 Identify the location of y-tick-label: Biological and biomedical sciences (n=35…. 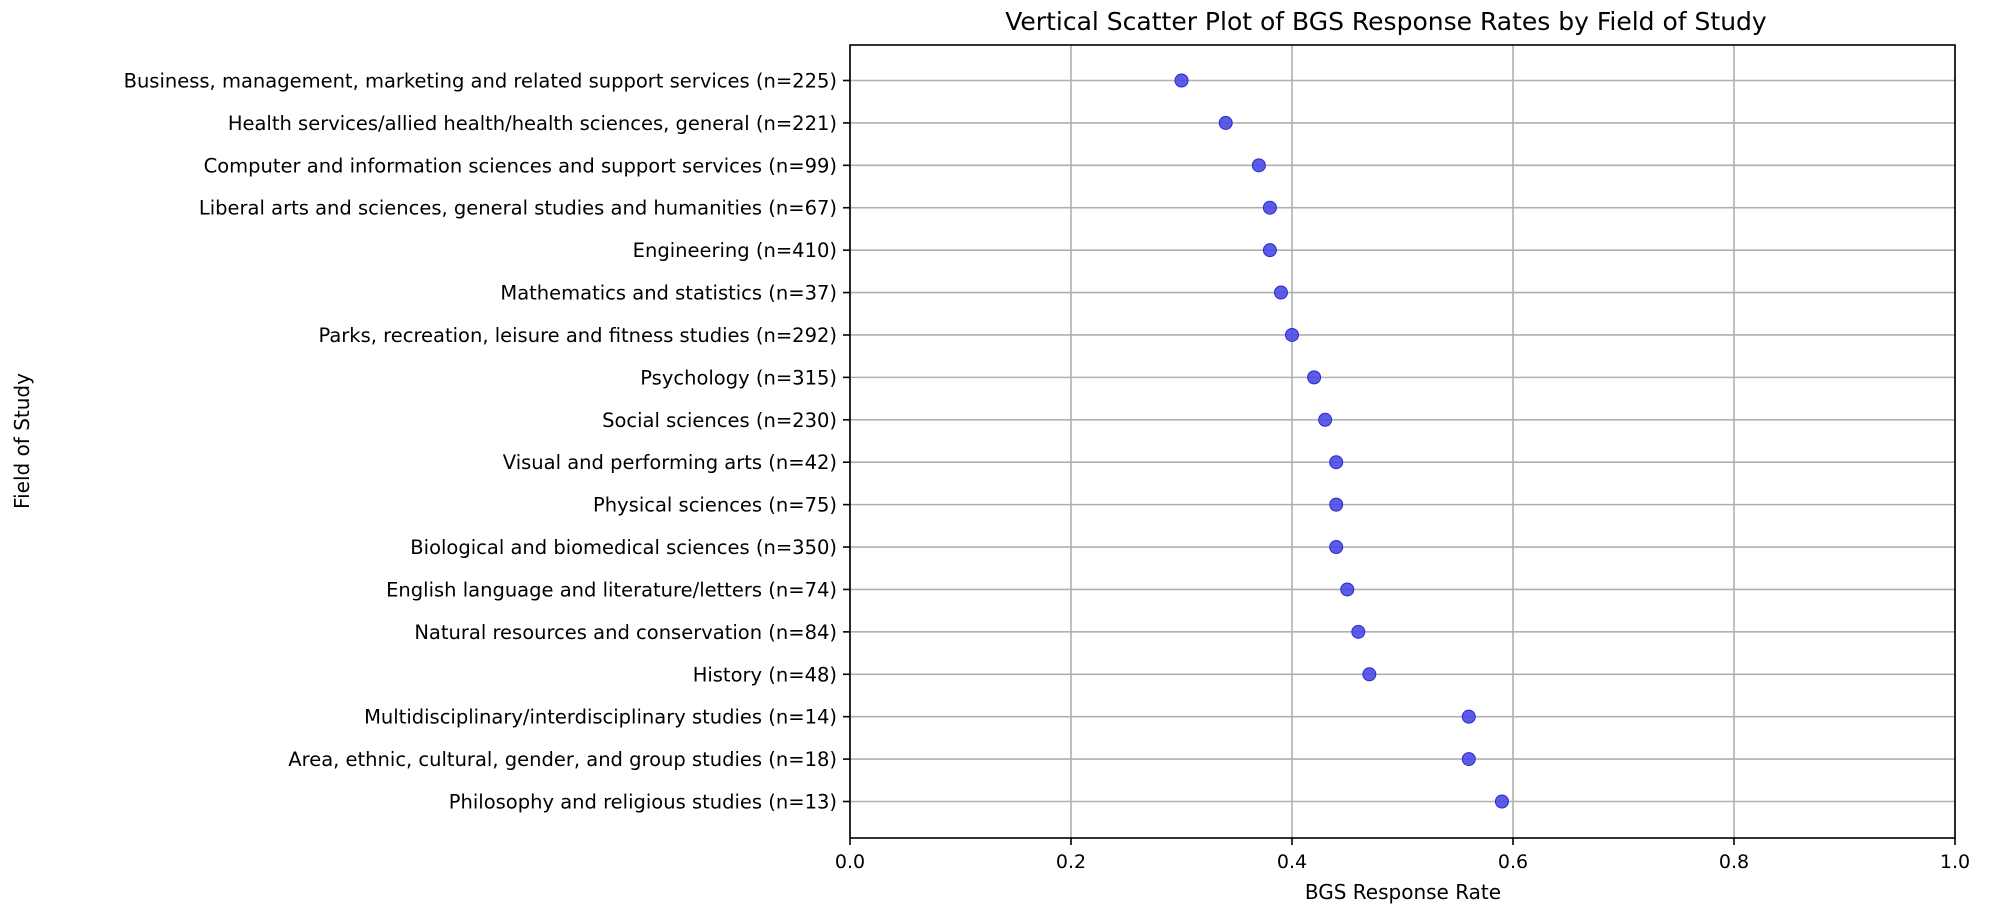
(623, 547).